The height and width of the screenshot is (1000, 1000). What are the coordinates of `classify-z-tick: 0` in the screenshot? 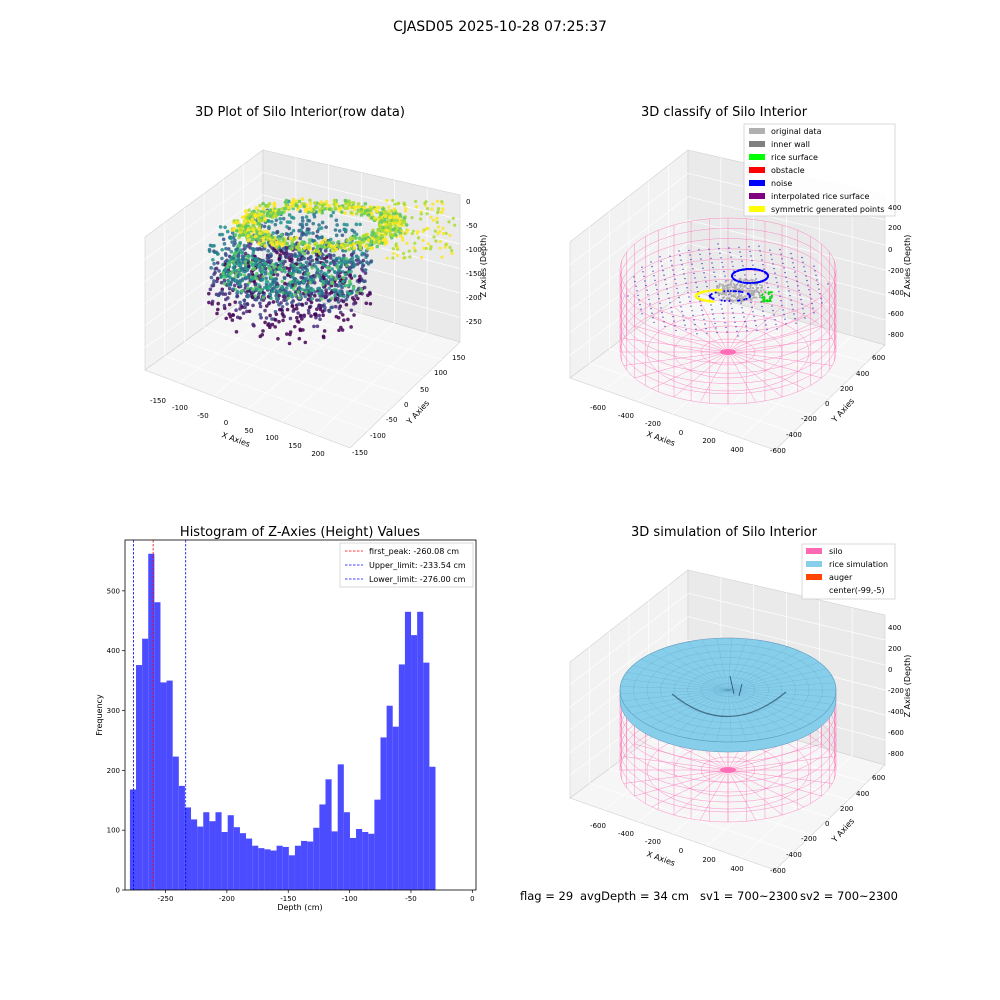 It's located at (890, 250).